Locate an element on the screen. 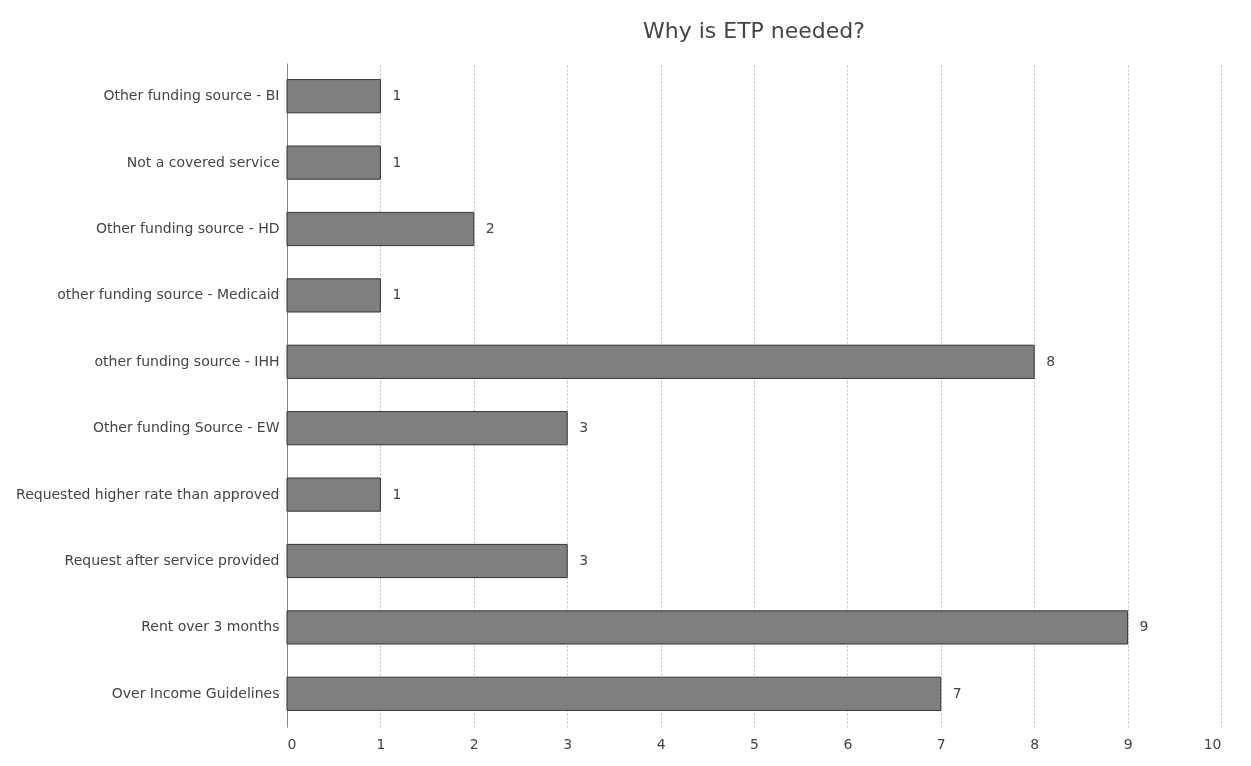 The height and width of the screenshot is (766, 1251). x-tick-label: 7 is located at coordinates (941, 743).